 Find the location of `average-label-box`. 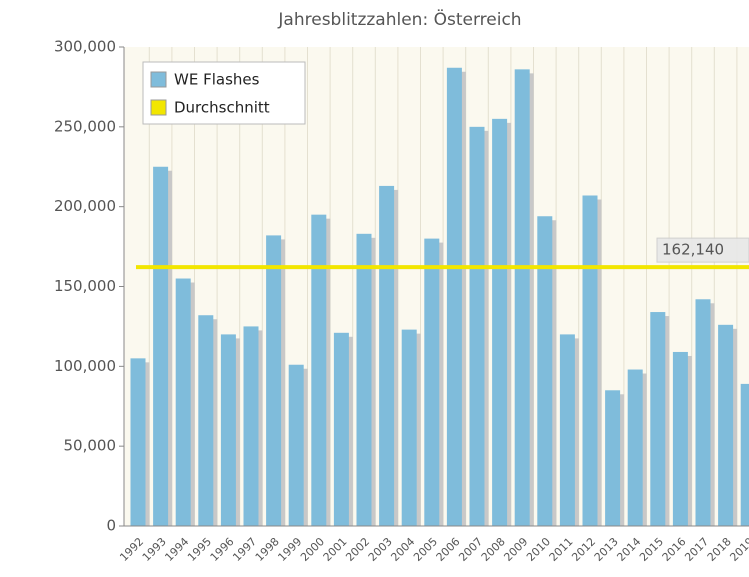

average-label-box is located at coordinates (702, 250).